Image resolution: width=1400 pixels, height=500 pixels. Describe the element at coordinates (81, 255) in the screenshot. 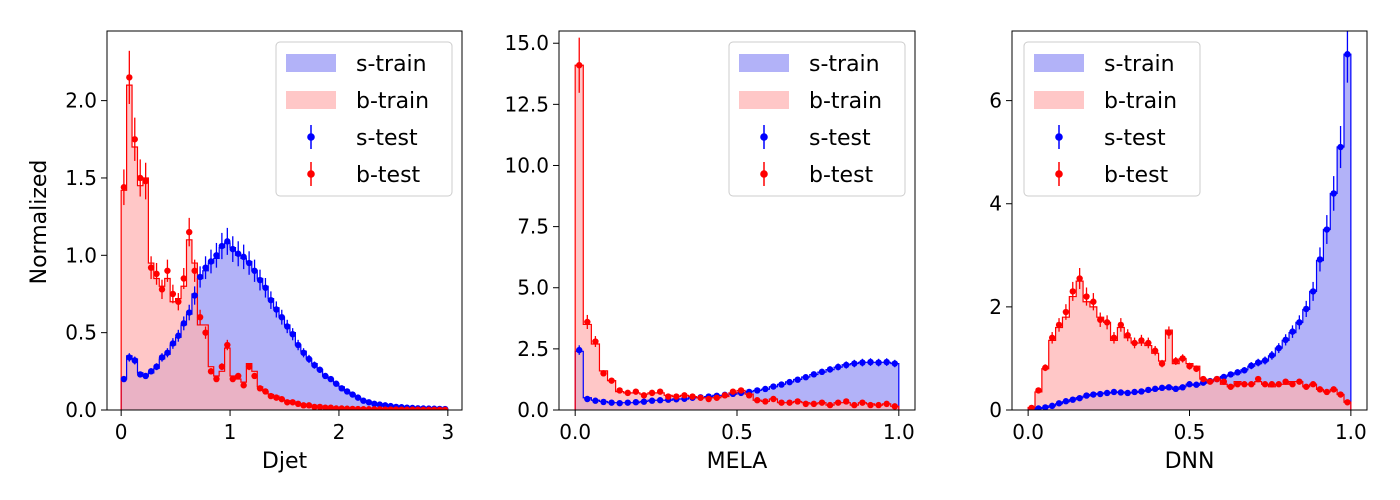

I see `y-tick-label: 1.0` at that location.